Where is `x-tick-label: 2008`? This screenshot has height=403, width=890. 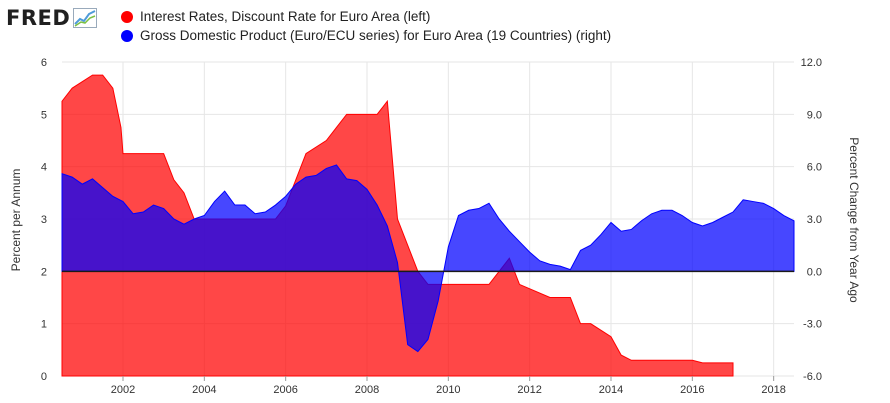
x-tick-label: 2008 is located at coordinates (367, 390).